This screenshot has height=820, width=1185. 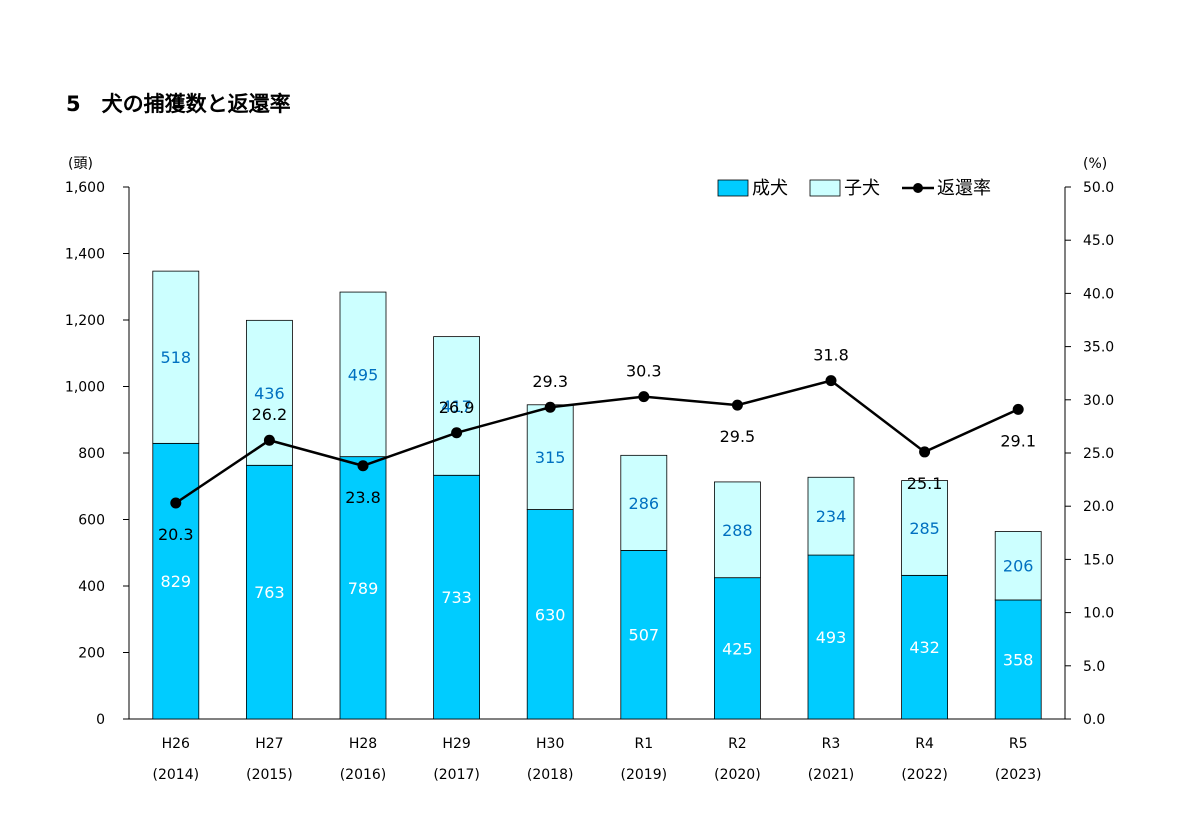 What do you see at coordinates (737, 744) in the screenshot?
I see `x-tick-label: R2` at bounding box center [737, 744].